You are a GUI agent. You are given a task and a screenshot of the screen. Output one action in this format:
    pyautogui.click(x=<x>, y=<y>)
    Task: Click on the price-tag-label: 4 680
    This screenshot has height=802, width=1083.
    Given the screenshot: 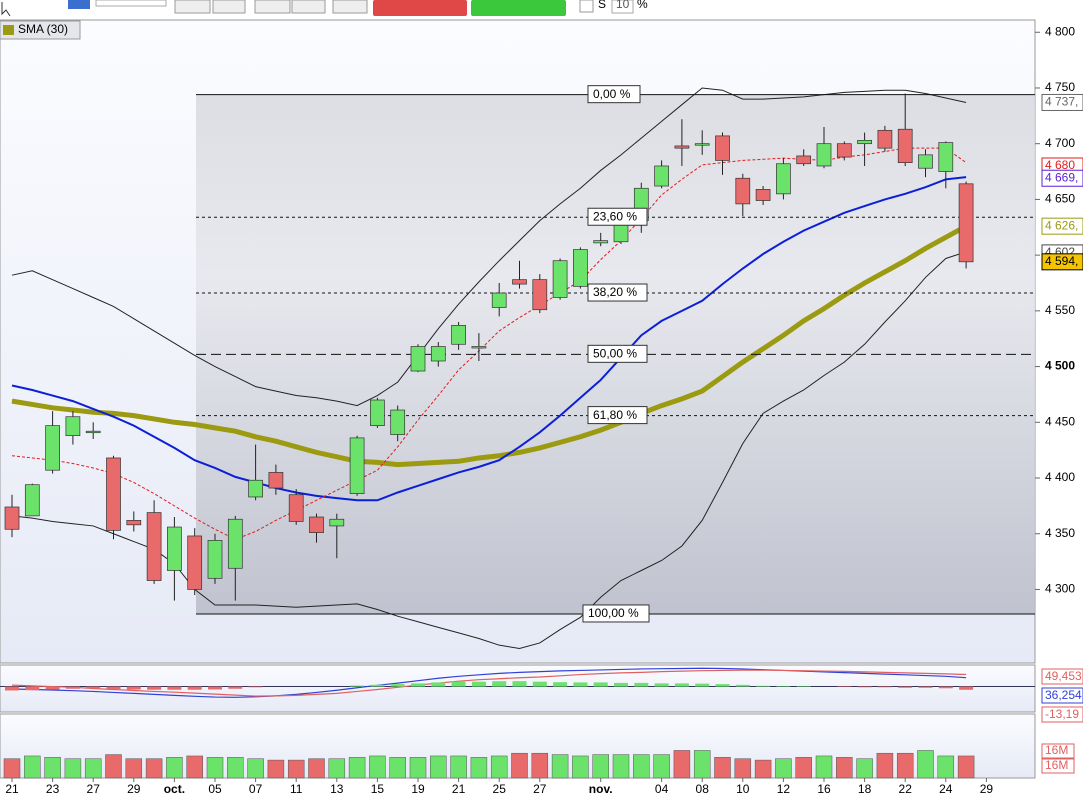 What is the action you would take?
    pyautogui.click(x=1060, y=165)
    